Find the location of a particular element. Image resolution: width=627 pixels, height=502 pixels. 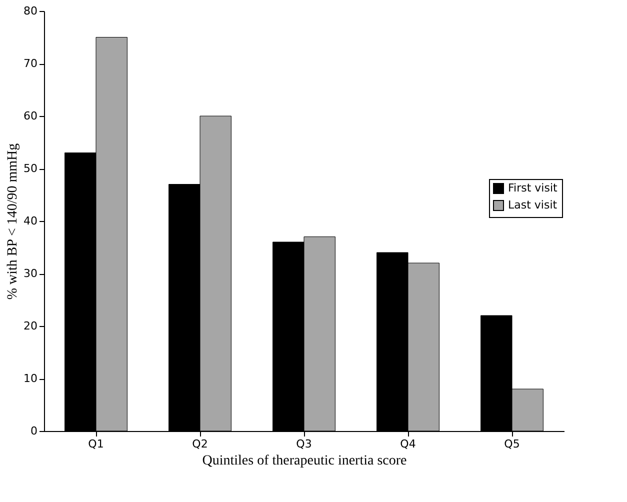

y-axis-title: % with BP < 140/90 mmHg is located at coordinates (13, 221).